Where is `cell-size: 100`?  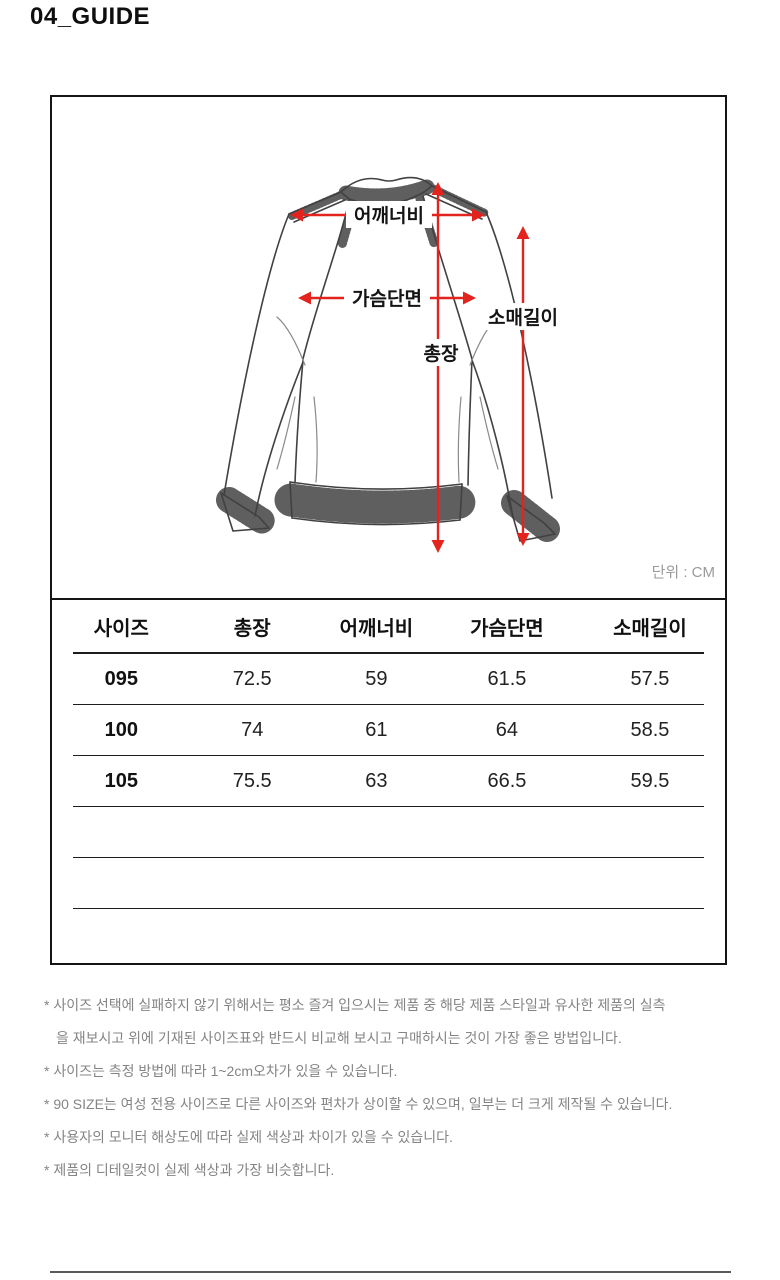 cell-size: 100 is located at coordinates (121, 729).